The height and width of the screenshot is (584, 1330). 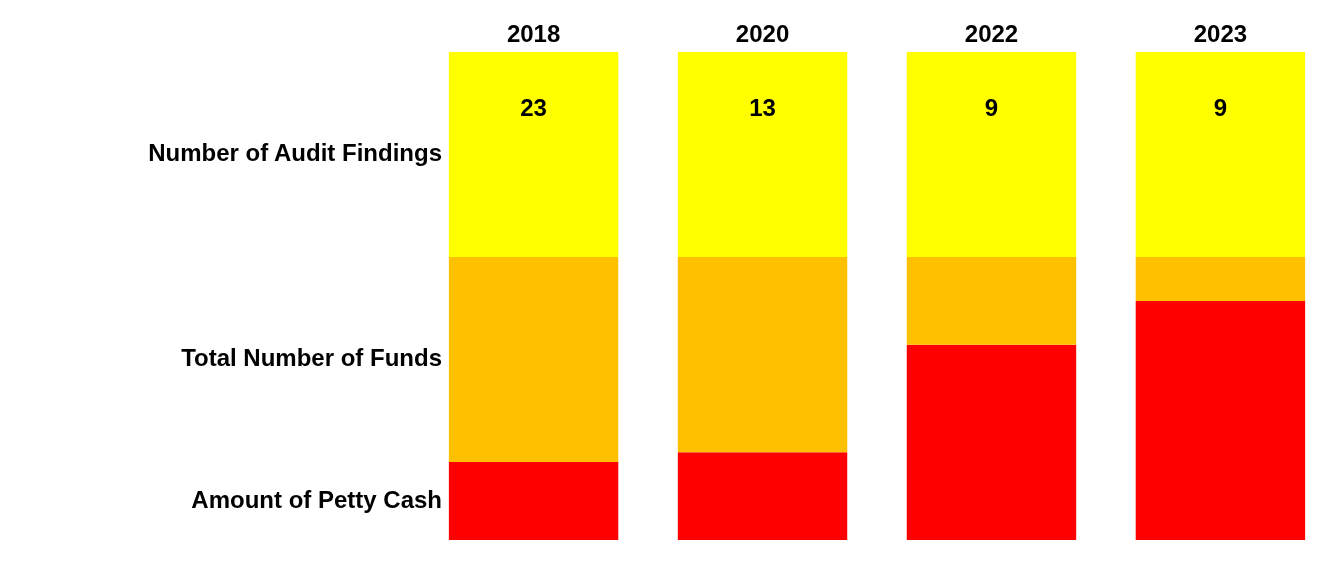 I want to click on annotation: 23, so click(x=533, y=108).